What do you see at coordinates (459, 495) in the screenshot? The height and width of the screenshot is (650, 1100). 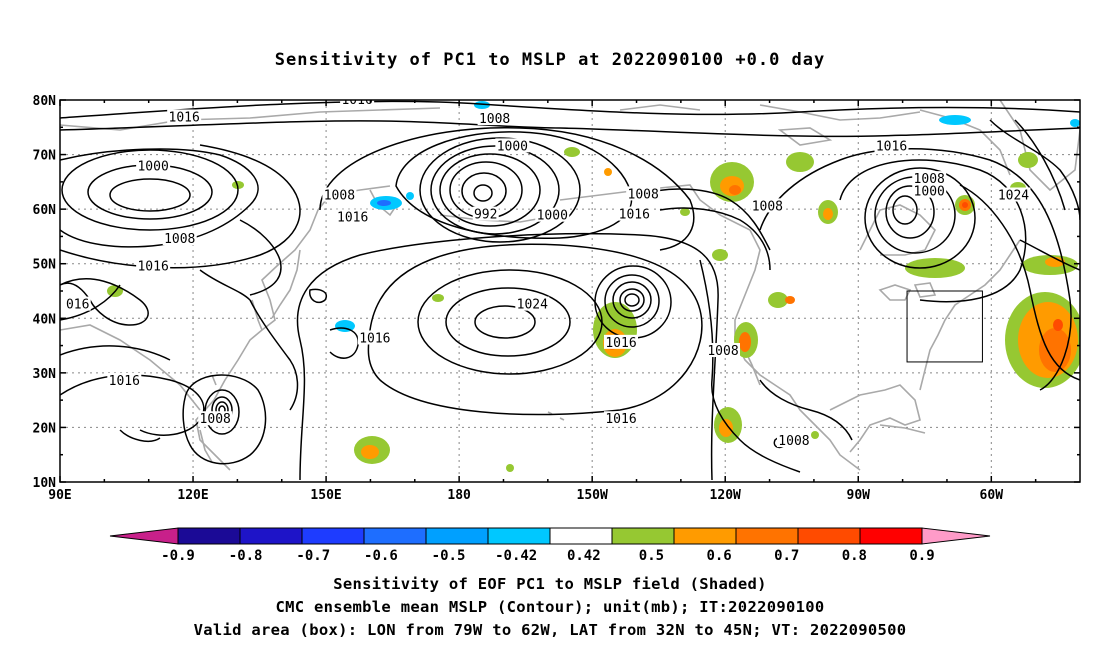 I see `lon-label: 180` at bounding box center [459, 495].